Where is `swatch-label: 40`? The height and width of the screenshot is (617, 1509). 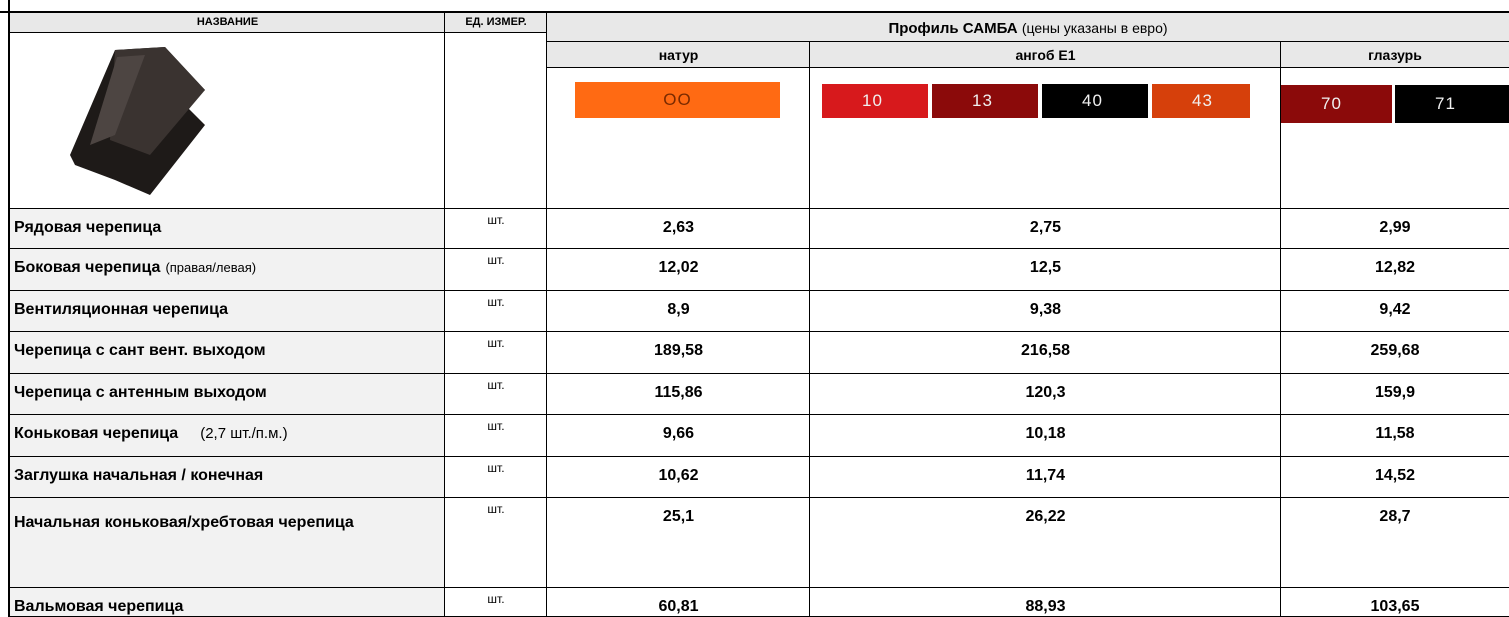 swatch-label: 40 is located at coordinates (1092, 100).